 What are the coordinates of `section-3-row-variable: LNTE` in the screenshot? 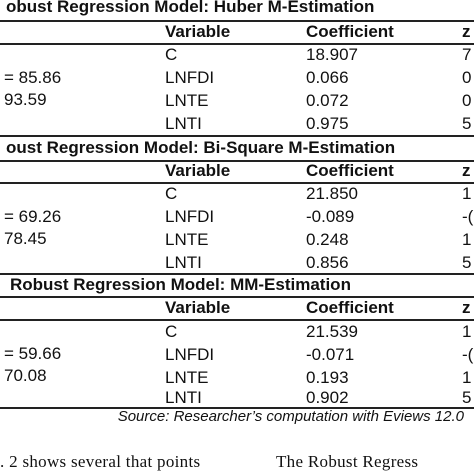 It's located at (187, 377).